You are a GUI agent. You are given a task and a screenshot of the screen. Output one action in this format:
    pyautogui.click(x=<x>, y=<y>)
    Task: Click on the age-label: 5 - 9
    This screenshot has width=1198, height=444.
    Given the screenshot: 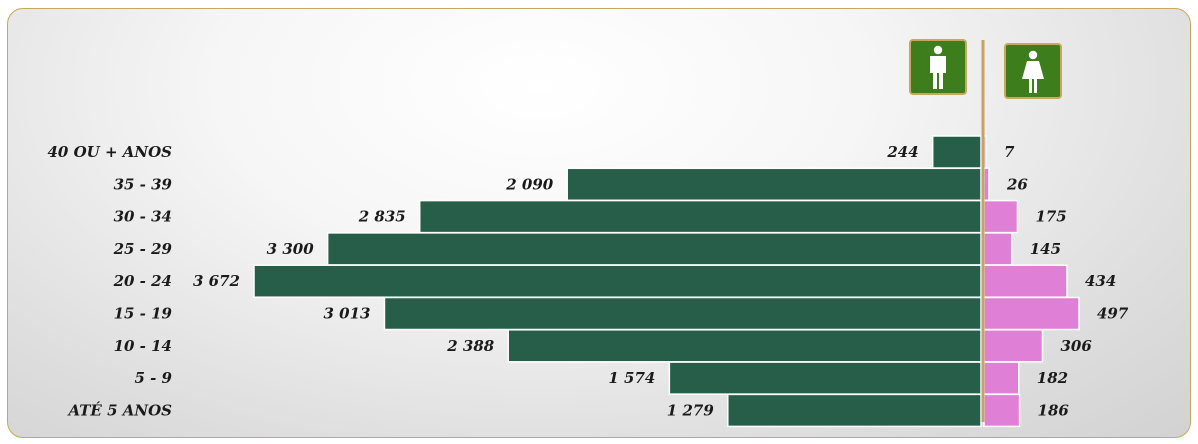 What is the action you would take?
    pyautogui.click(x=153, y=378)
    